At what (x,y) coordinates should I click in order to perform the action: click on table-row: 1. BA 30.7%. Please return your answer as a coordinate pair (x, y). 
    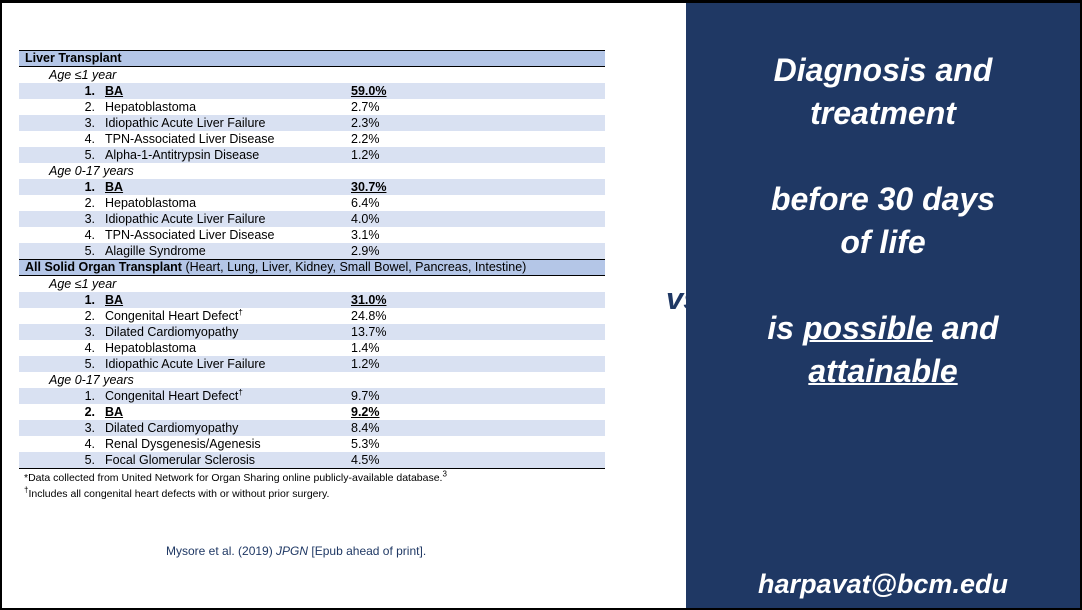
    Looking at the image, I should click on (312, 187).